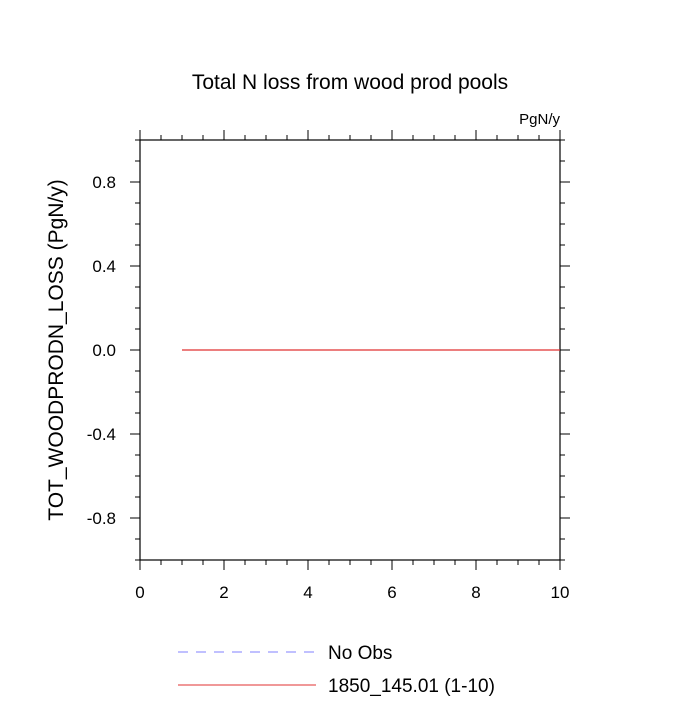 The image size is (700, 705). Describe the element at coordinates (350, 82) in the screenshot. I see `chart-title: Total N loss from wood prod pools` at that location.